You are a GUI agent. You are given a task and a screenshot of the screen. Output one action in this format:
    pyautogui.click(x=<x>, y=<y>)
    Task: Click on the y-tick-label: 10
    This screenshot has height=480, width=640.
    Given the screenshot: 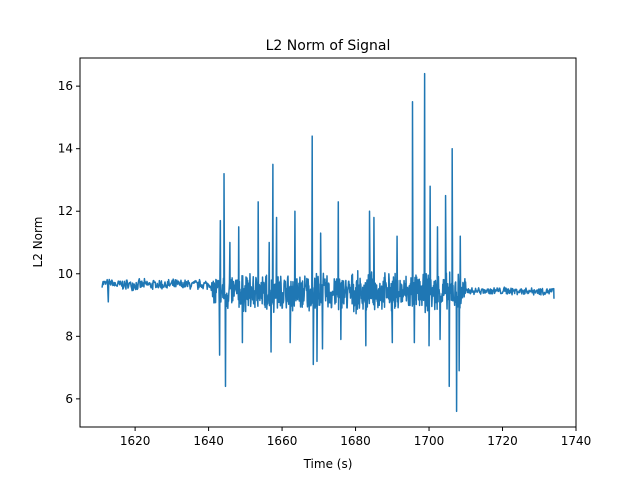 What is the action you would take?
    pyautogui.click(x=65, y=274)
    